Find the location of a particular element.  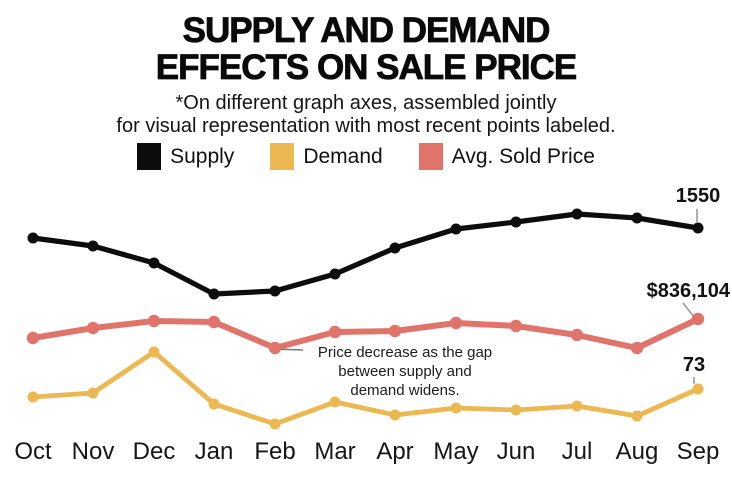

demand-point-dec is located at coordinates (154, 352).